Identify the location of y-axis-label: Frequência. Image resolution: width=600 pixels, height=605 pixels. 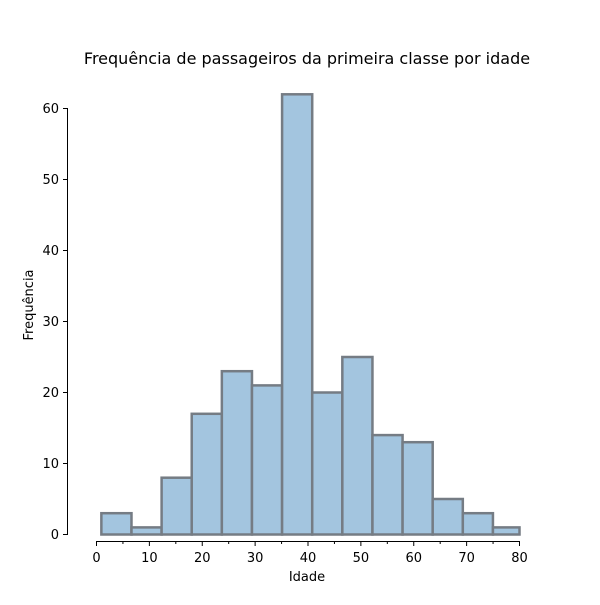
(29, 304).